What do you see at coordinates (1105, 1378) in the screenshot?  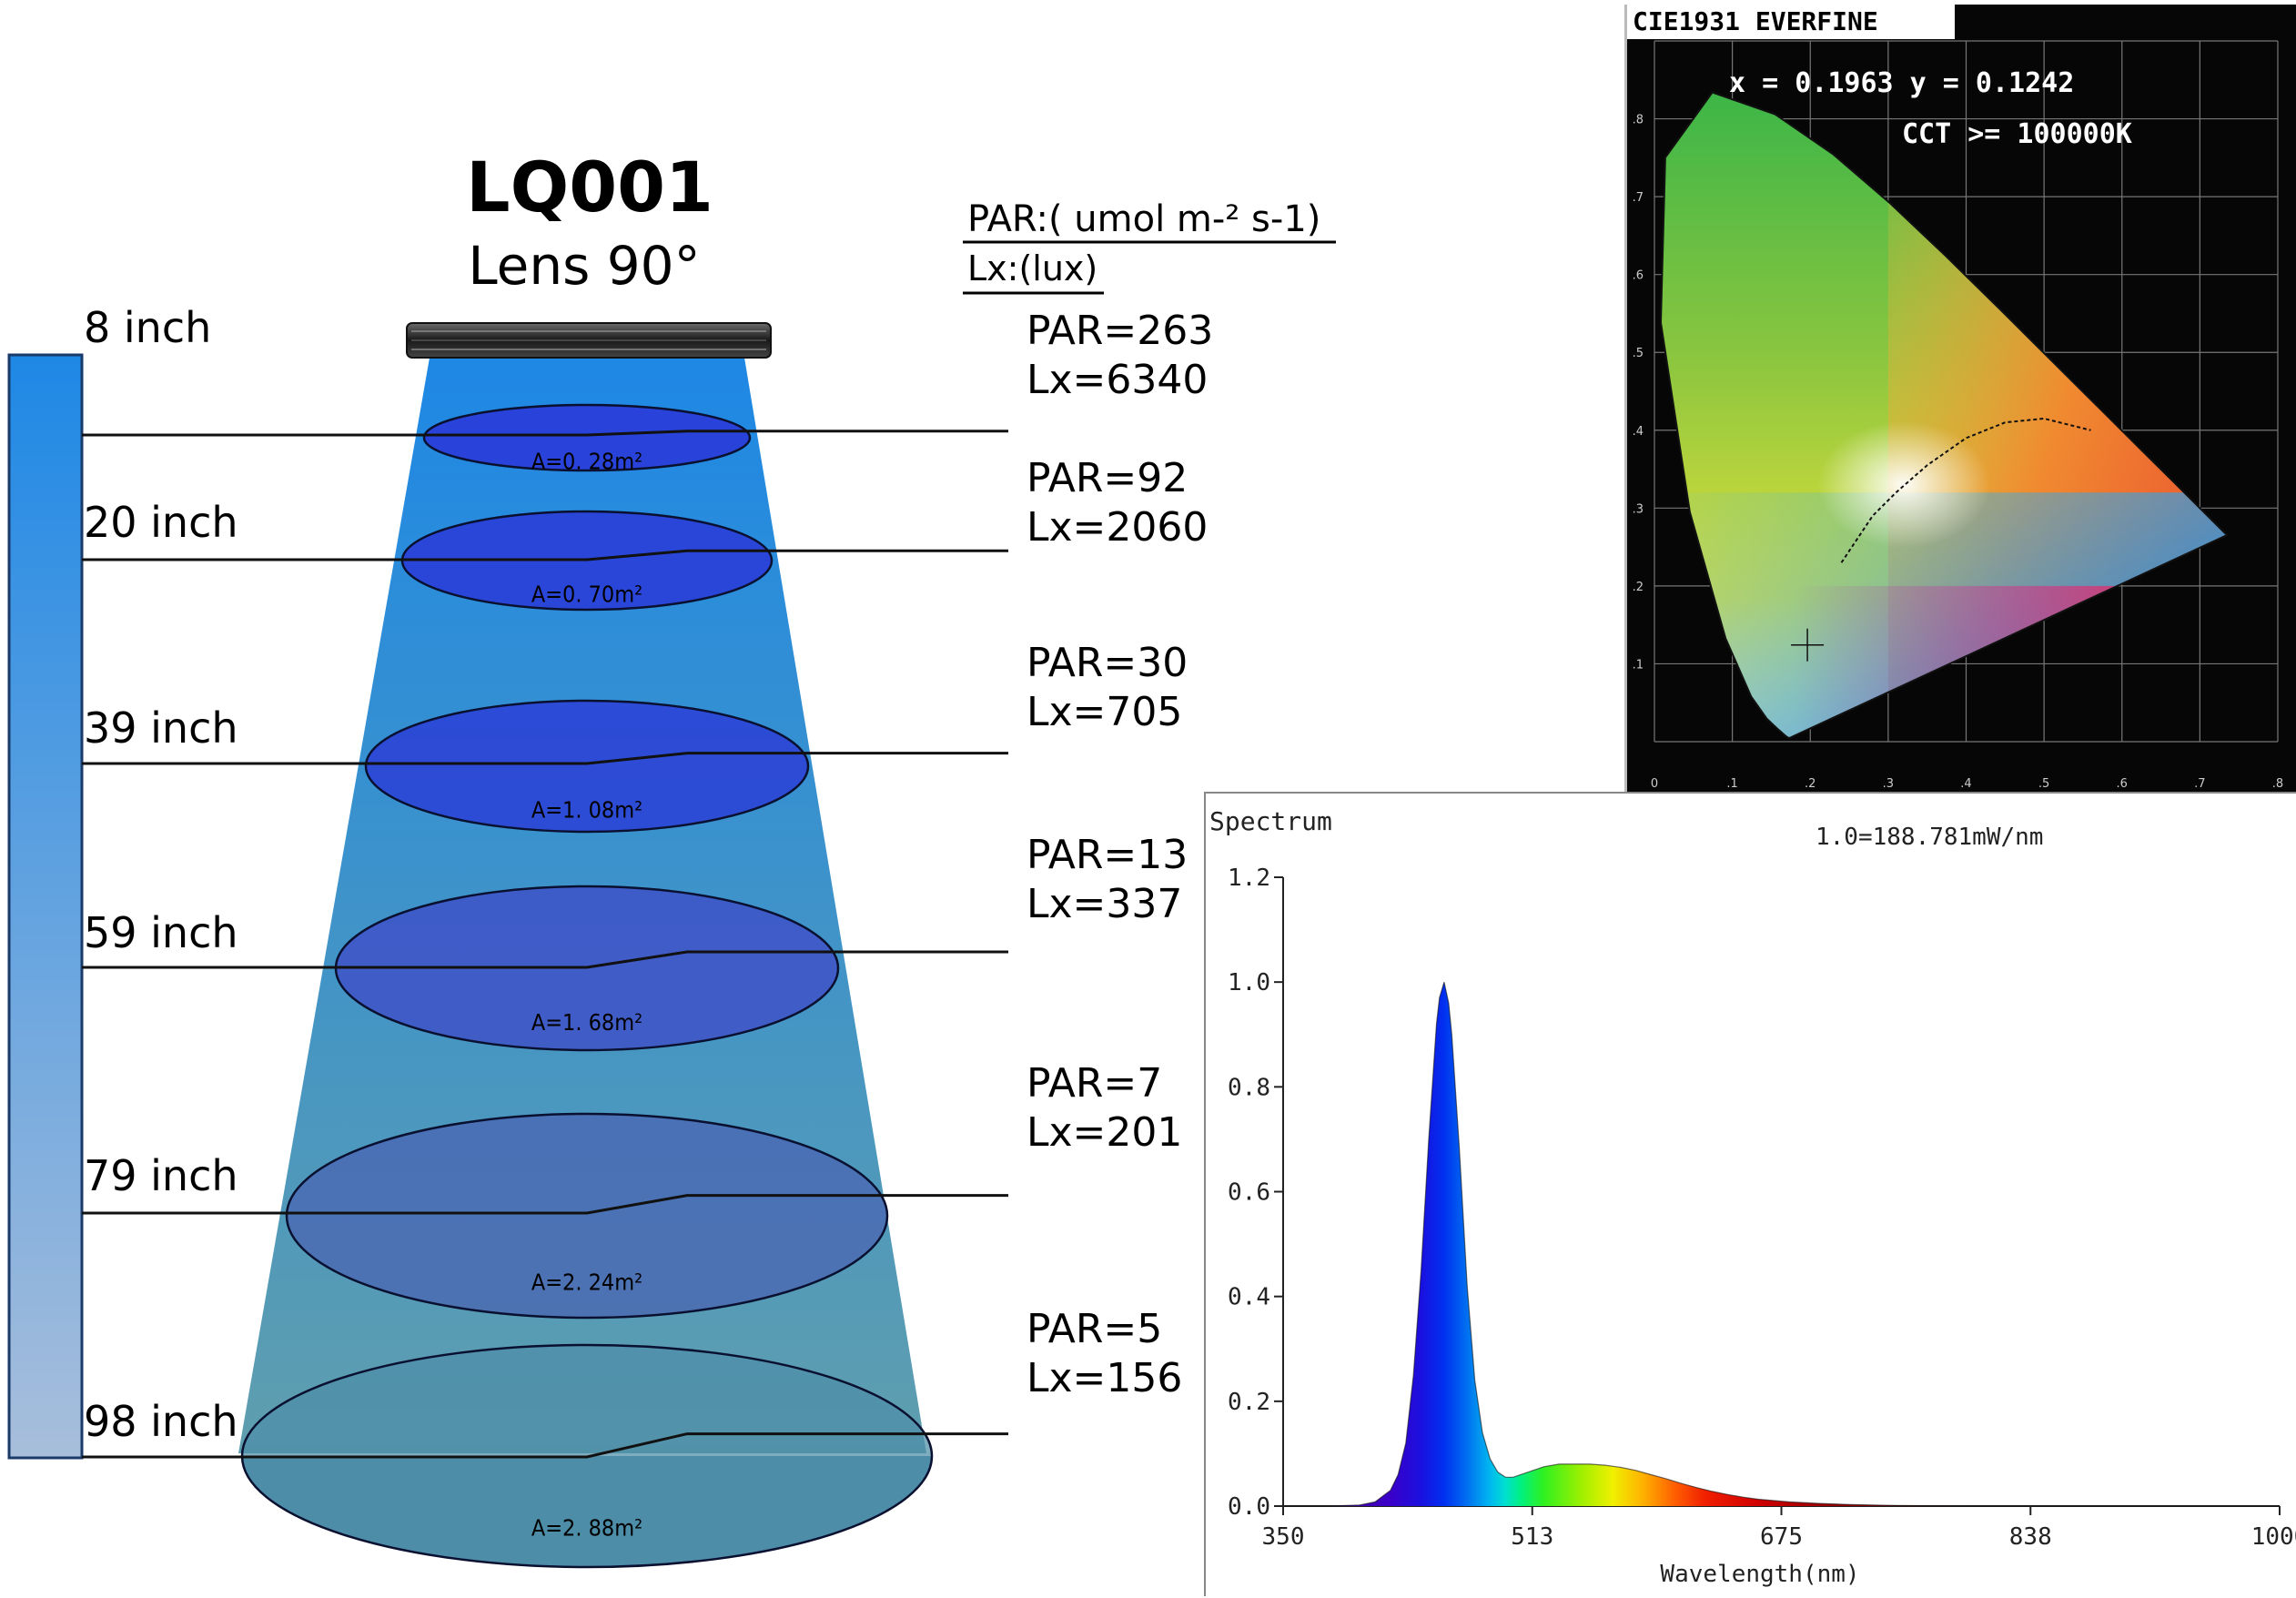 I see `lux-value: Lx=156` at bounding box center [1105, 1378].